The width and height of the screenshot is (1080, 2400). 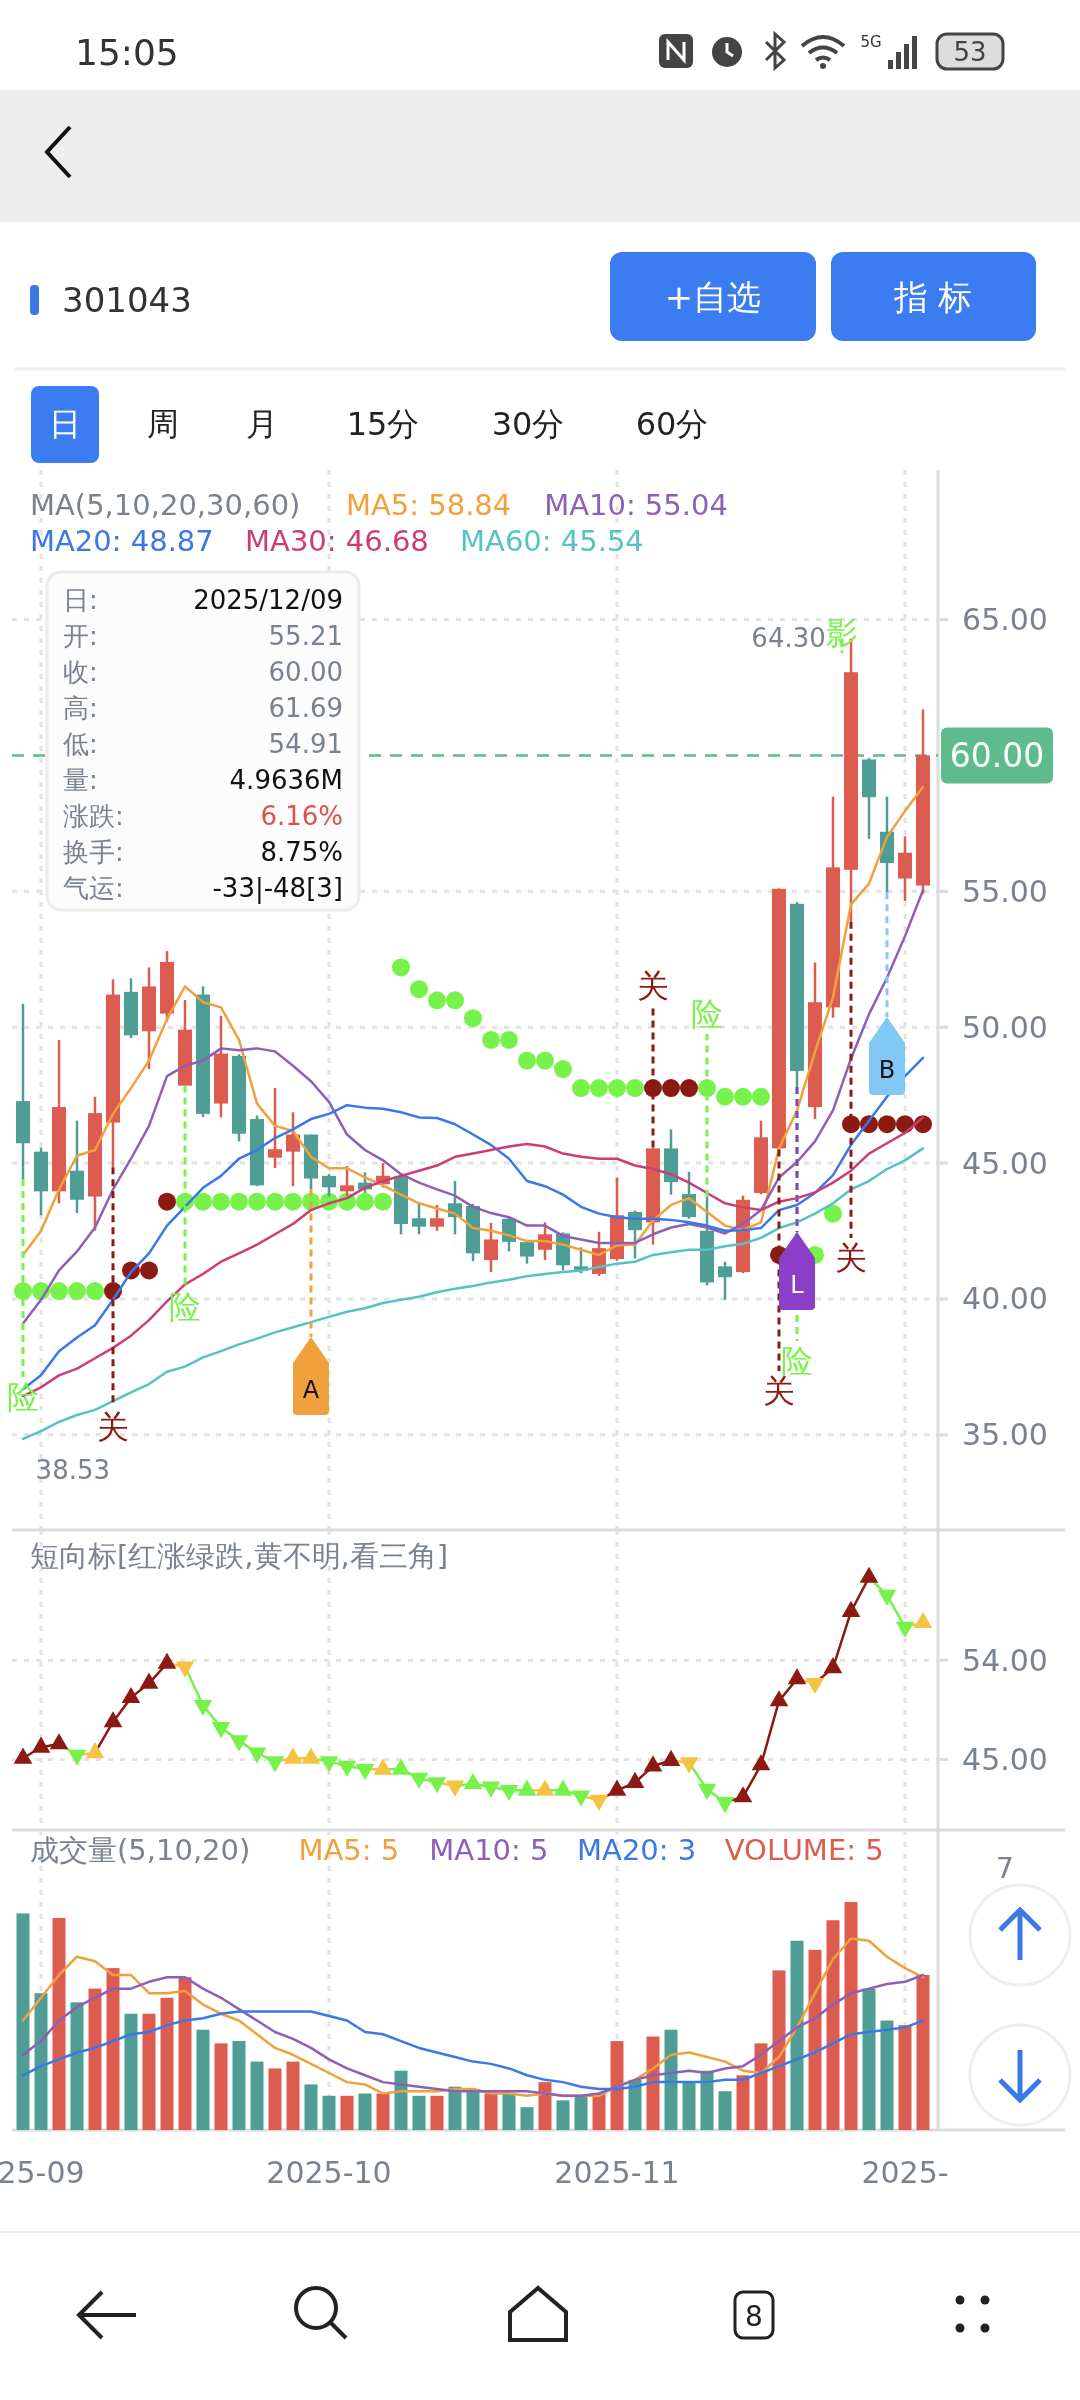 I want to click on text: MA20: 3, so click(x=637, y=1850).